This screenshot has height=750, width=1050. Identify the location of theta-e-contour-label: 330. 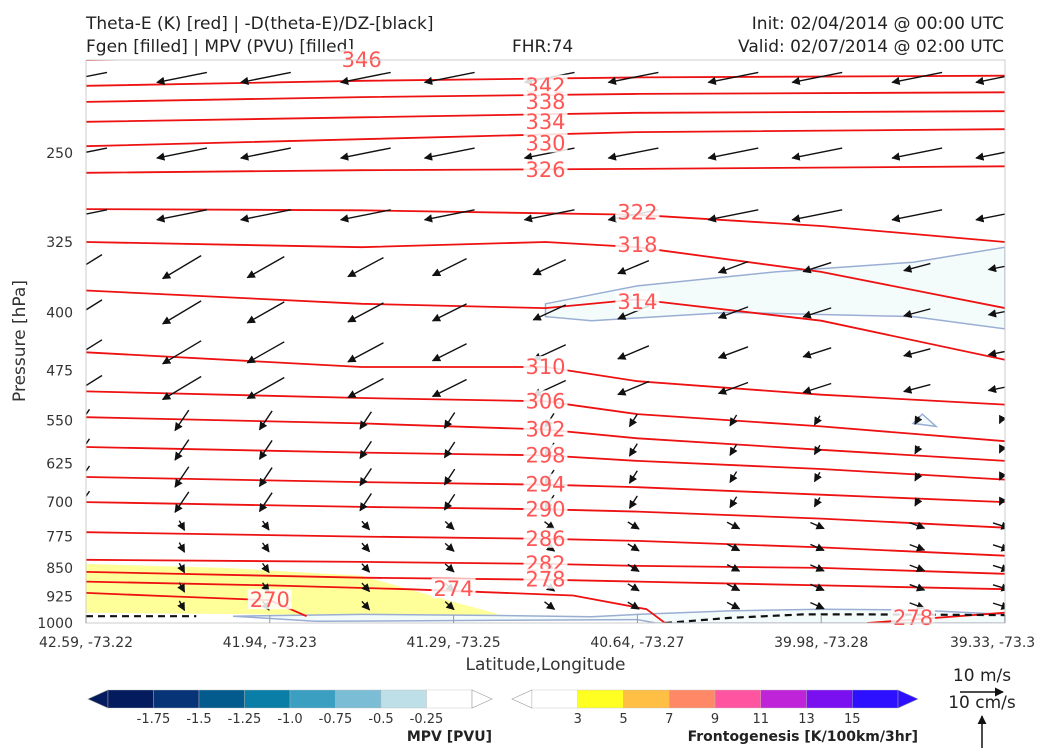
(545, 143).